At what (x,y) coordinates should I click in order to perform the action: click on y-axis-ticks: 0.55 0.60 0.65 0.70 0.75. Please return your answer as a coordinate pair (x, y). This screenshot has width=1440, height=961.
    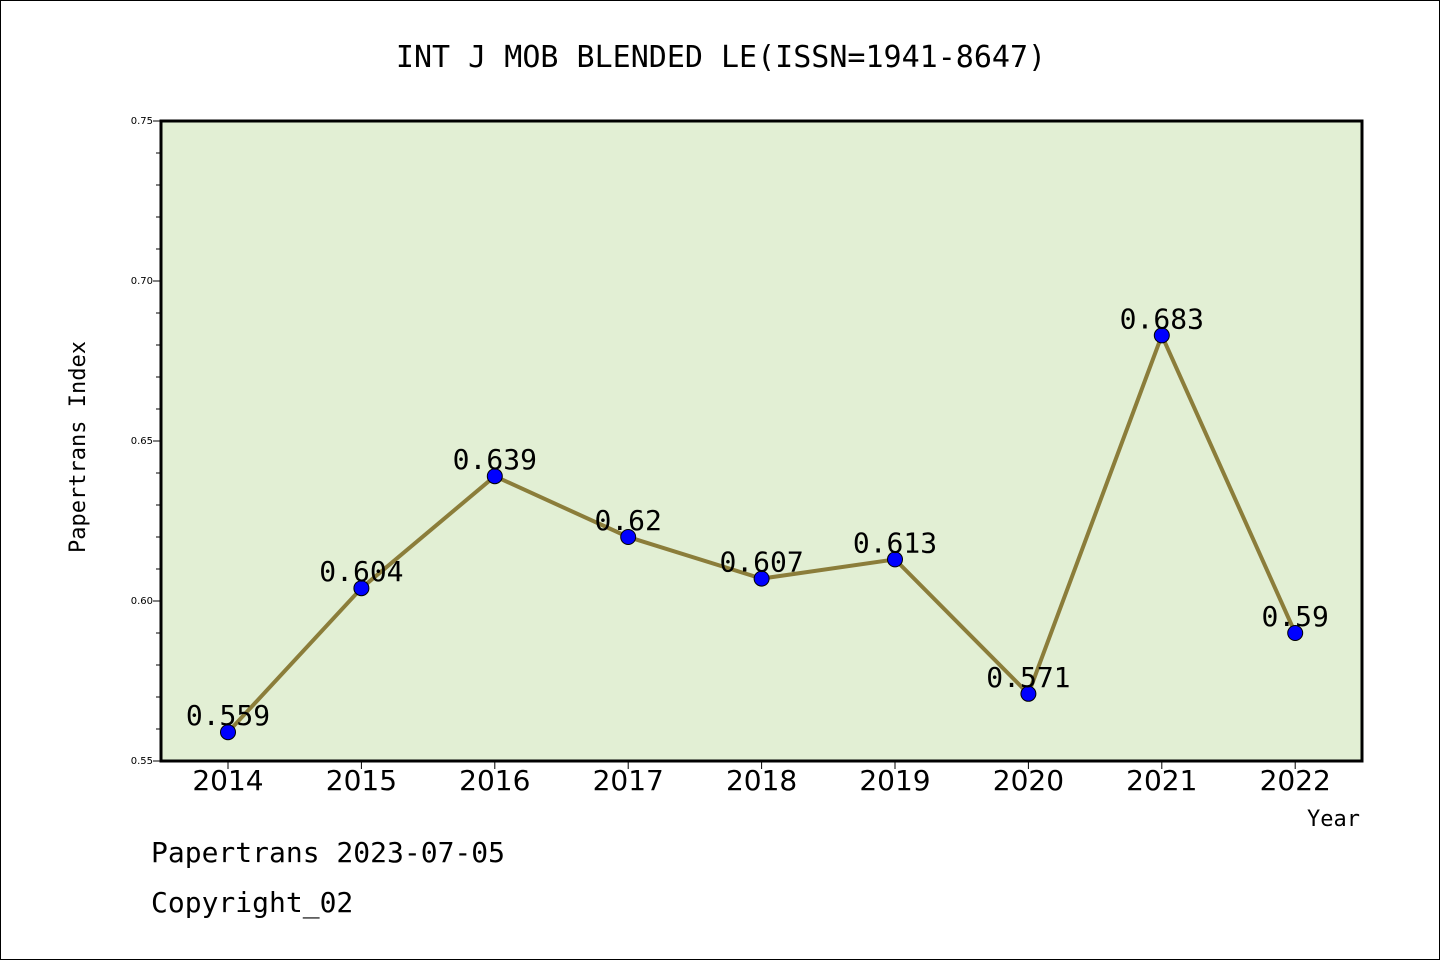
    Looking at the image, I should click on (142, 441).